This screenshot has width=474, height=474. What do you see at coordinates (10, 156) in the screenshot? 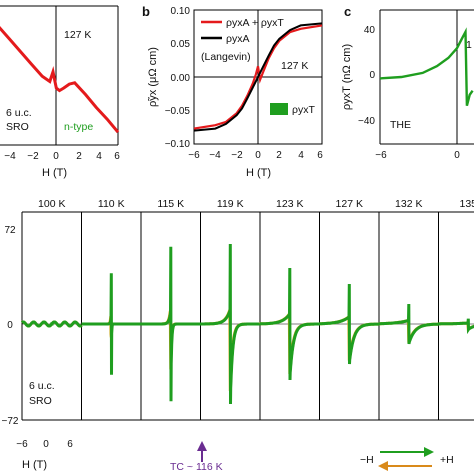
I see `panel-a-xtick-label: −4` at bounding box center [10, 156].